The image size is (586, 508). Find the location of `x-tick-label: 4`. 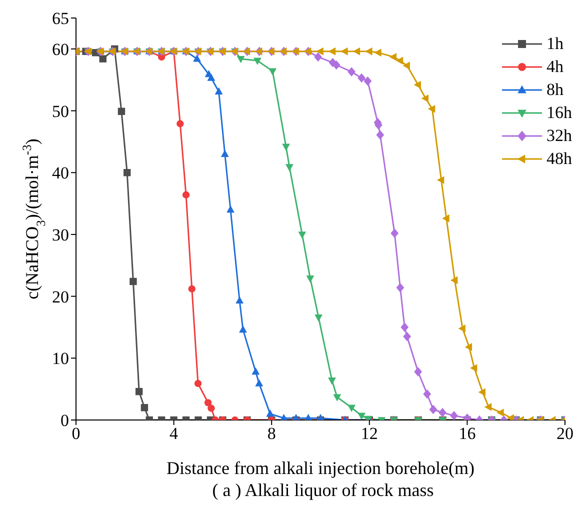

x-tick-label: 4 is located at coordinates (174, 434).